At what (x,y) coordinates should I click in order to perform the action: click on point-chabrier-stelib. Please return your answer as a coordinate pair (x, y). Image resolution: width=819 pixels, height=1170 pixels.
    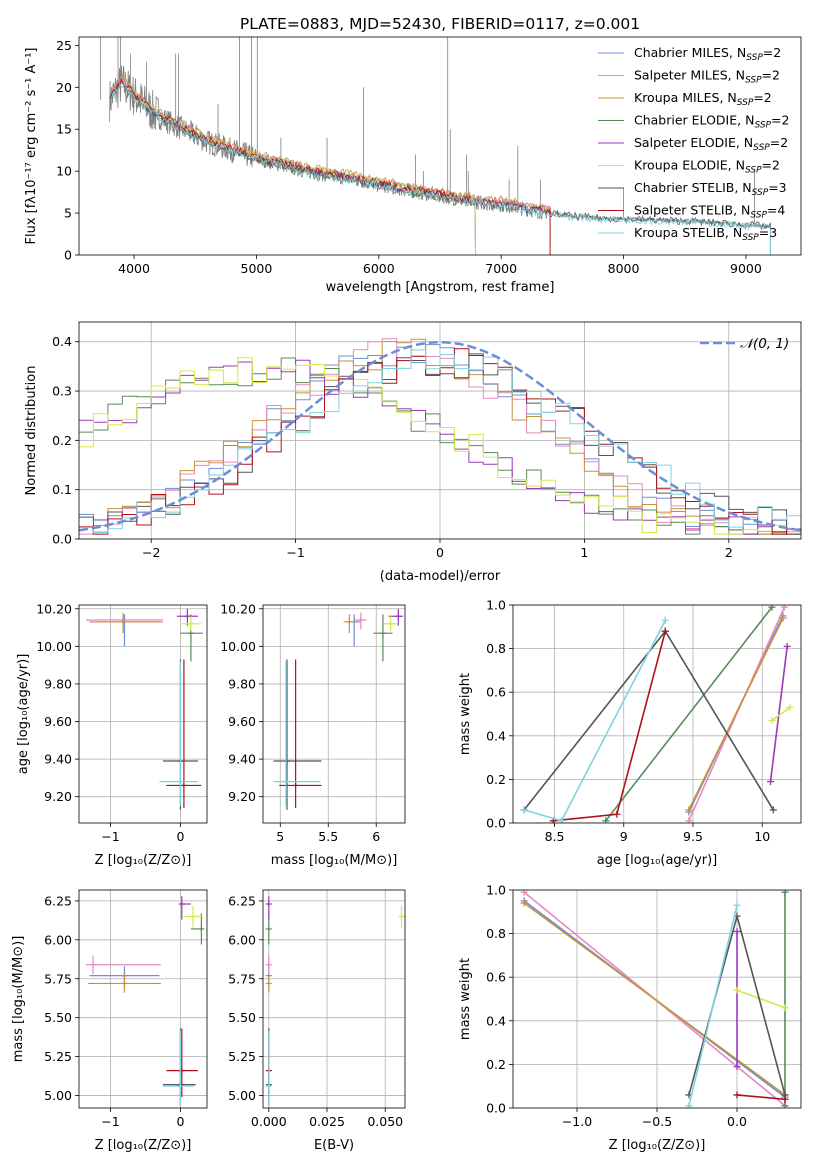
    Looking at the image, I should click on (297, 734).